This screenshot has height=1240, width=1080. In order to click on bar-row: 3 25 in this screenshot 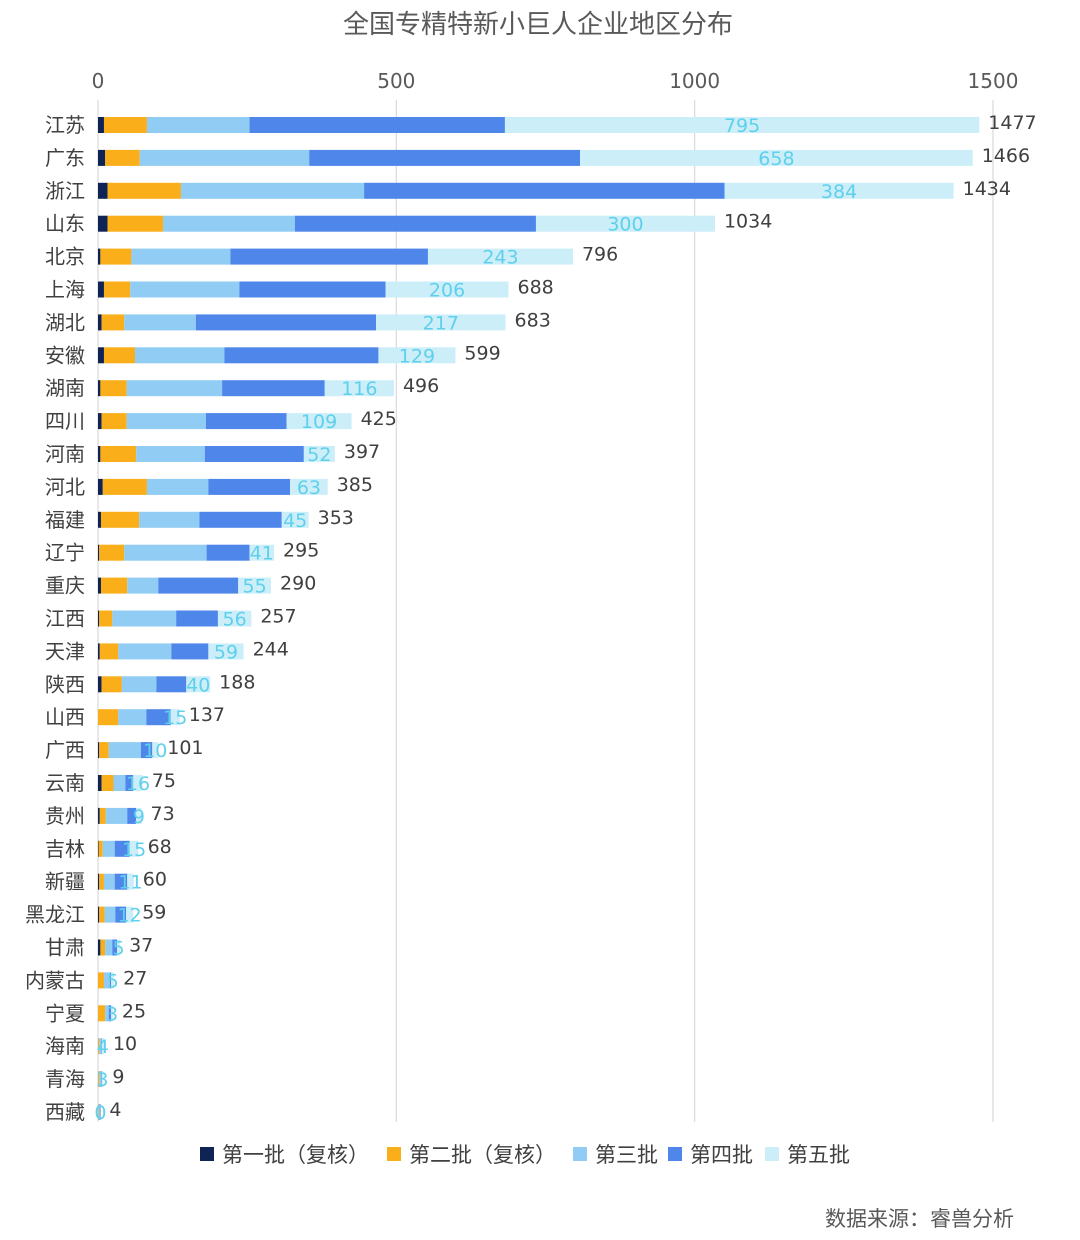, I will do `click(122, 1012)`.